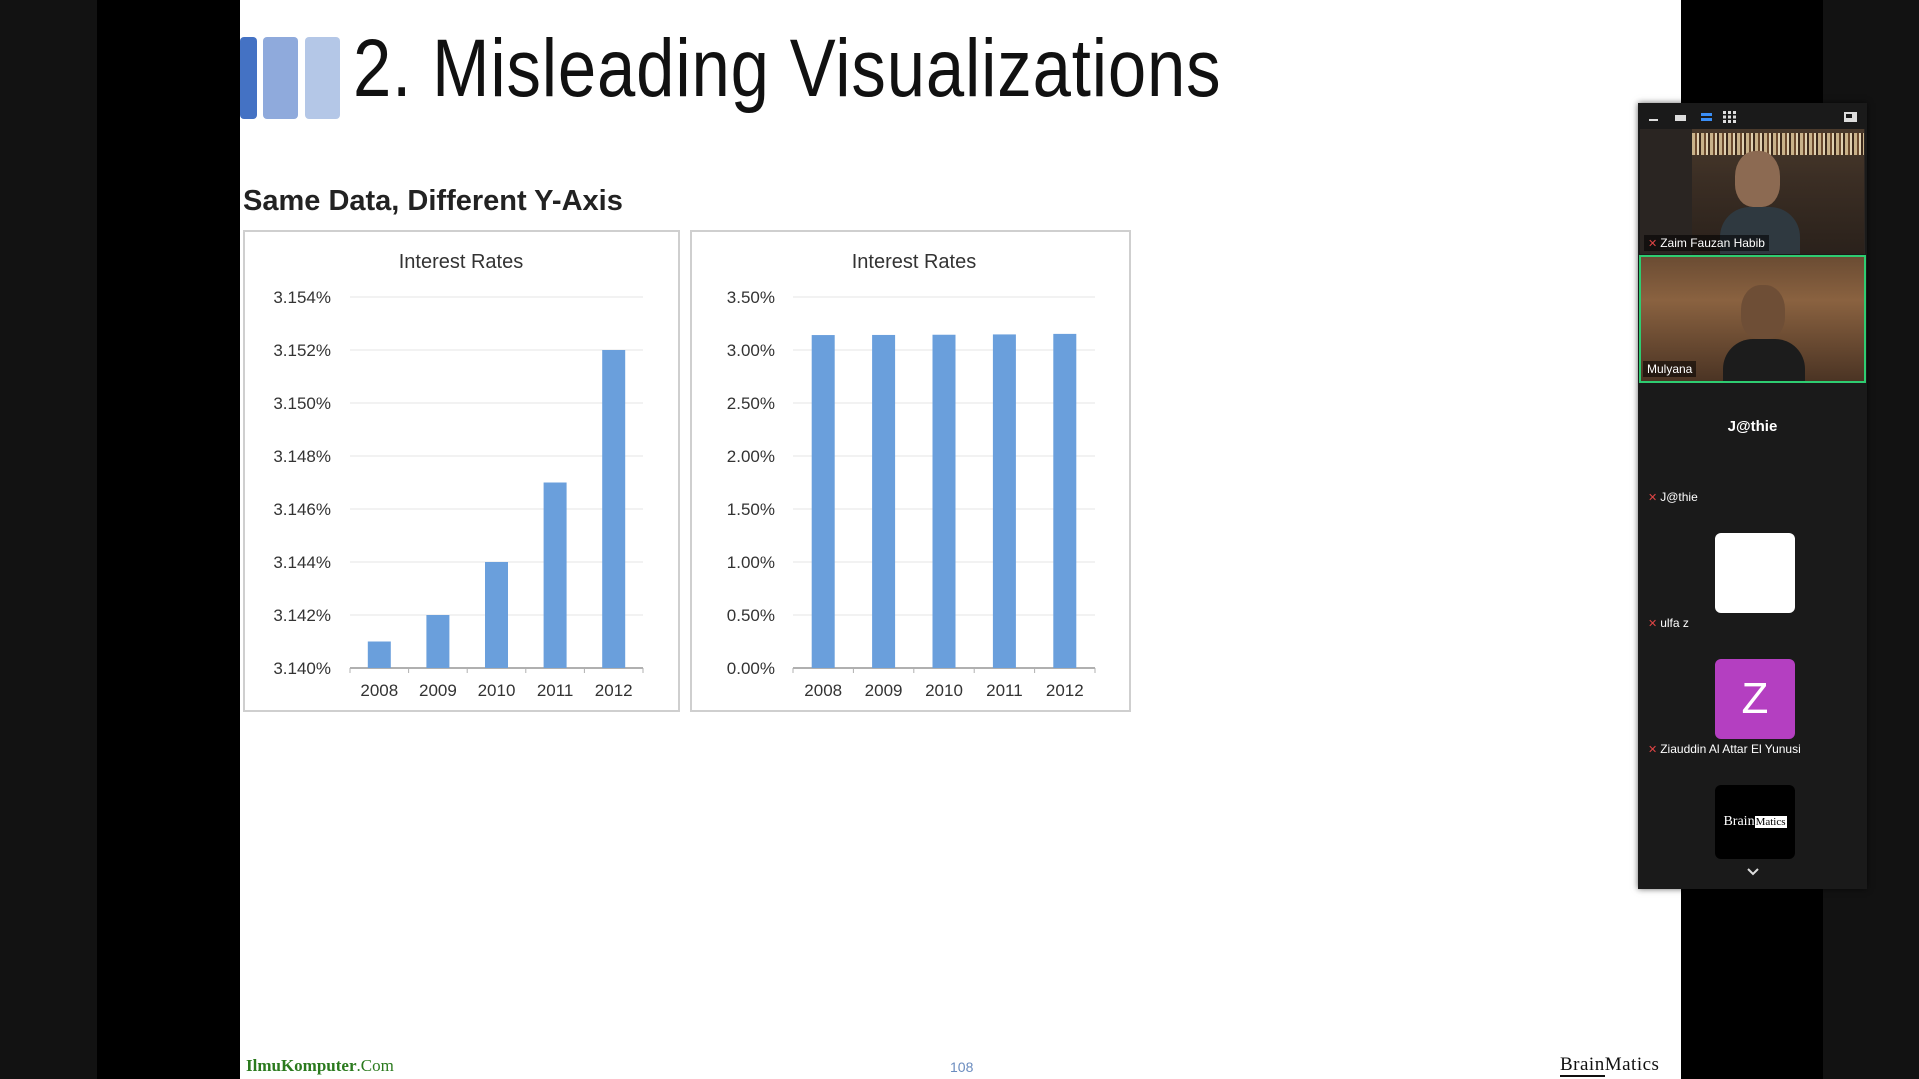 Image resolution: width=1919 pixels, height=1079 pixels. What do you see at coordinates (1755, 699) in the screenshot?
I see `participant-avatar-5: Z` at bounding box center [1755, 699].